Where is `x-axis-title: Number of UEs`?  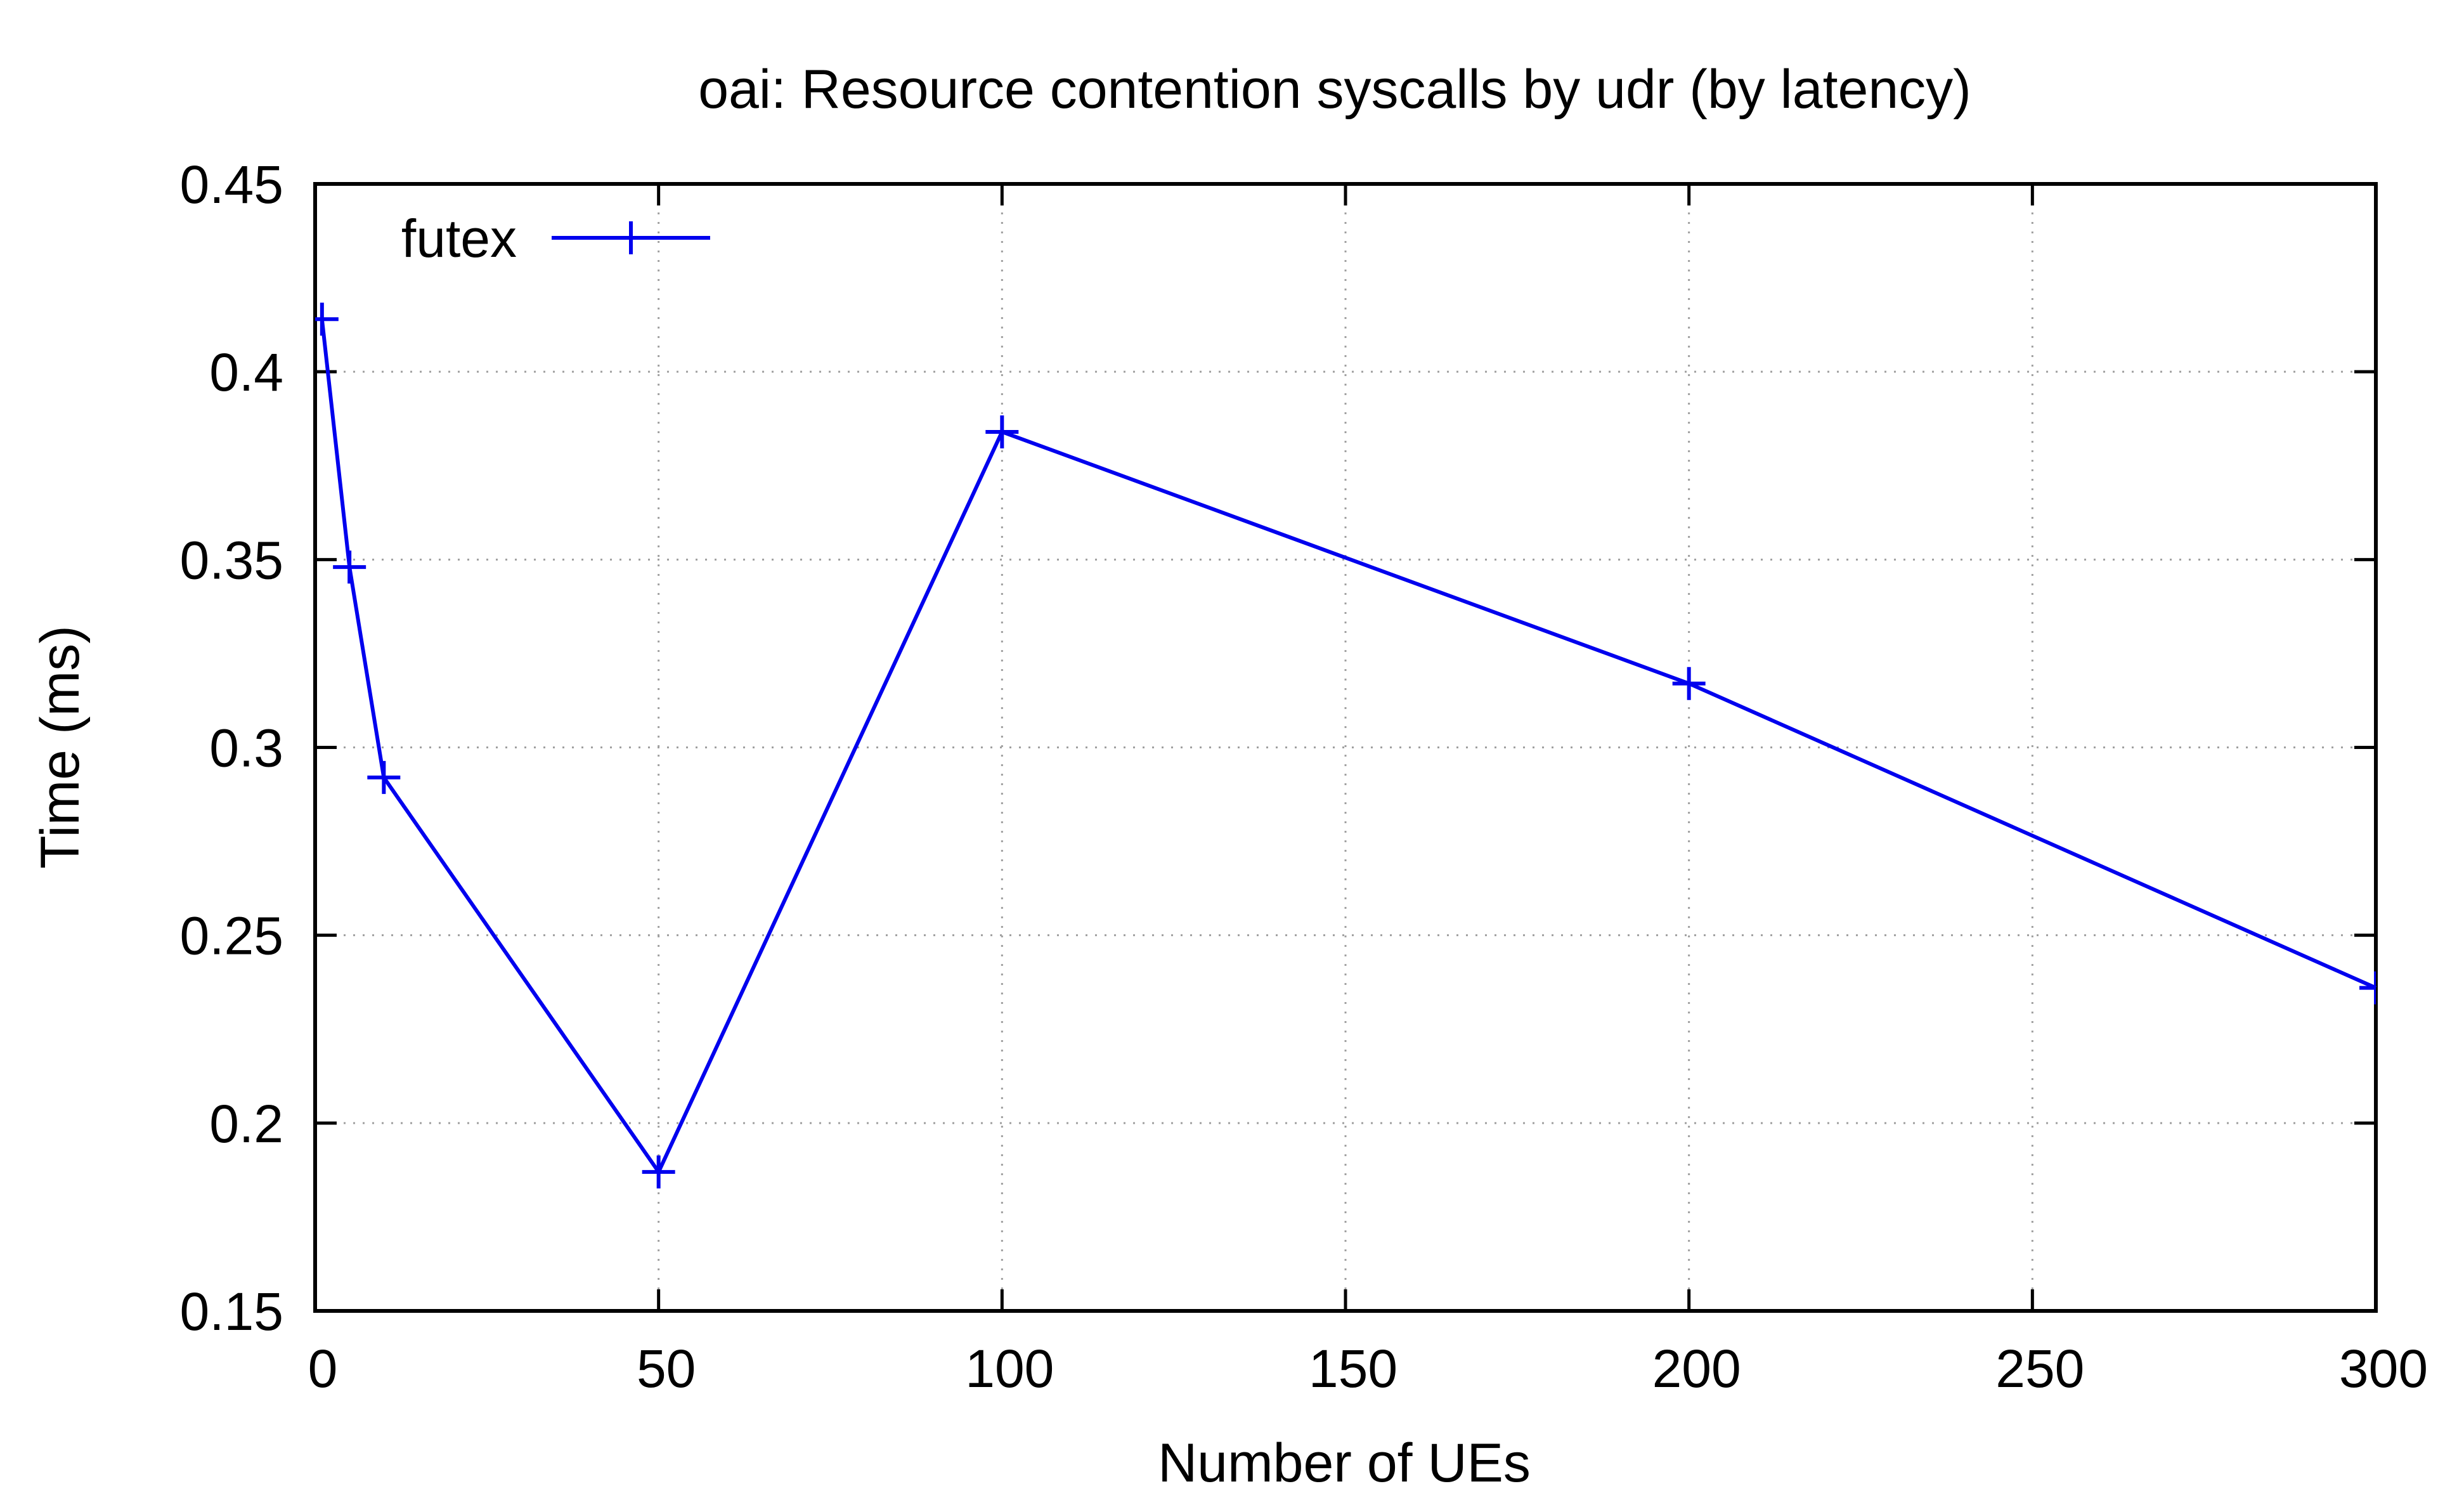
x-axis-title: Number of UEs is located at coordinates (1344, 1463).